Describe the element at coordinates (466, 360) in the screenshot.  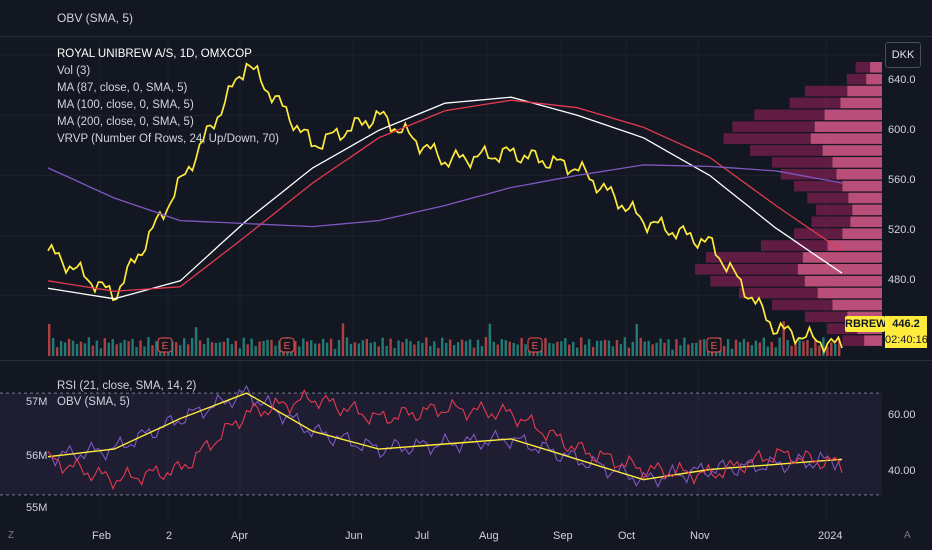
I see `pane-separator` at that location.